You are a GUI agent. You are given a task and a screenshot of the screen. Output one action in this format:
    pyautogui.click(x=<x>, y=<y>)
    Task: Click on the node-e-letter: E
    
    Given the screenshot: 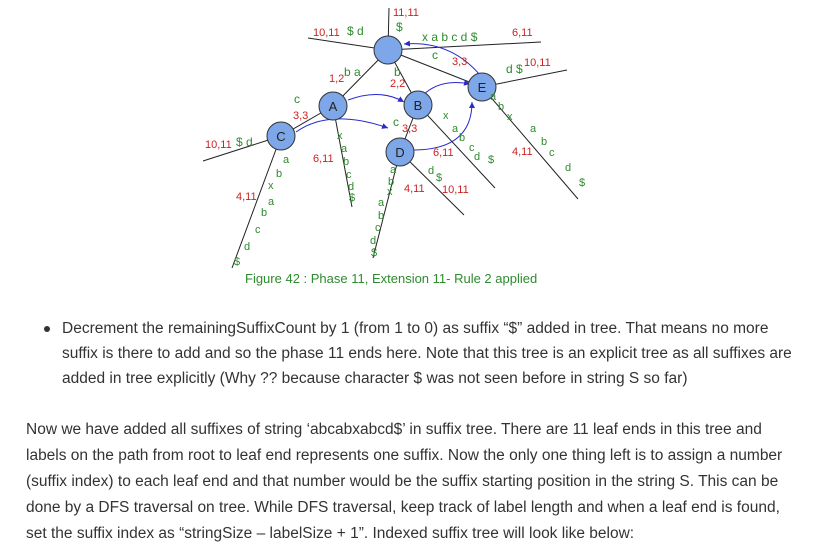 What is the action you would take?
    pyautogui.click(x=482, y=87)
    